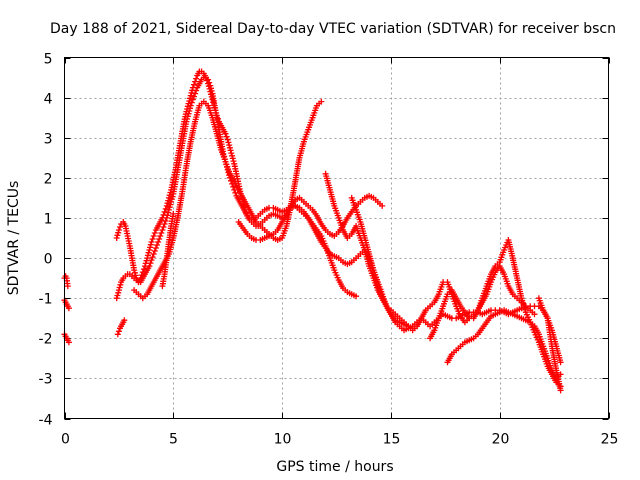 This screenshot has height=480, width=640. What do you see at coordinates (46, 340) in the screenshot?
I see `y-tick-label: -2` at bounding box center [46, 340].